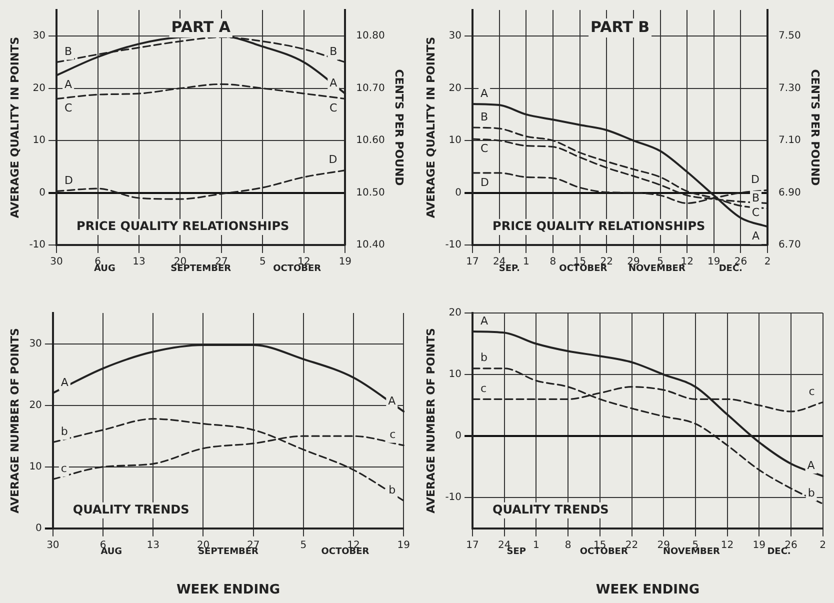  I want to click on y2-tick-label: 7.10, so click(789, 140).